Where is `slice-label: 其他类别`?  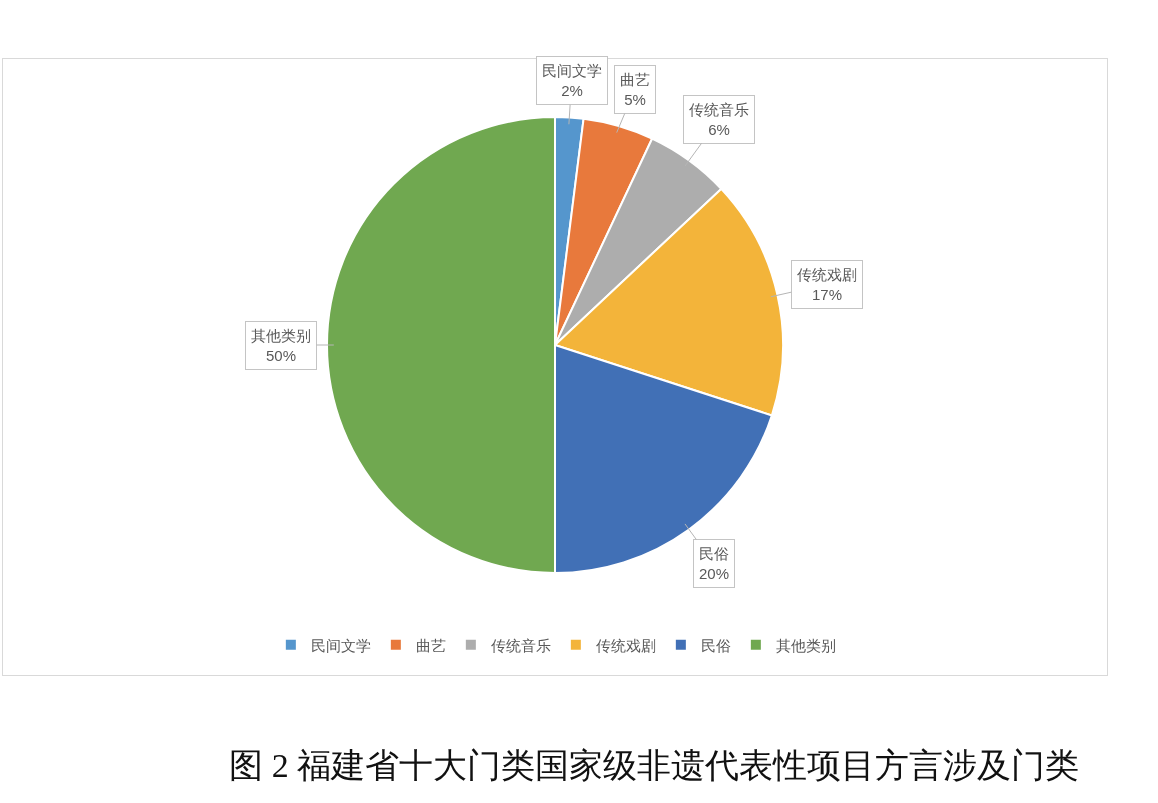
slice-label: 其他类别 is located at coordinates (281, 335).